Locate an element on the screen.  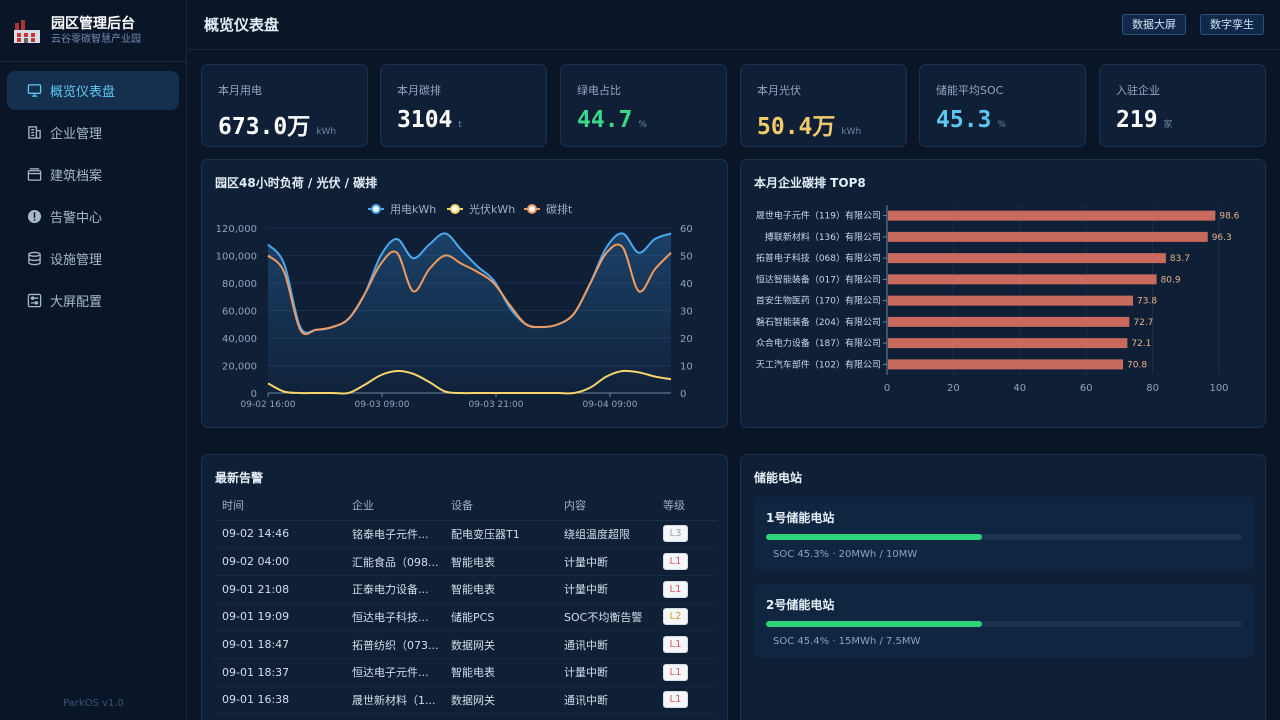
kpi-card-green-ratio: 绿电占比 44.7% is located at coordinates (643, 105).